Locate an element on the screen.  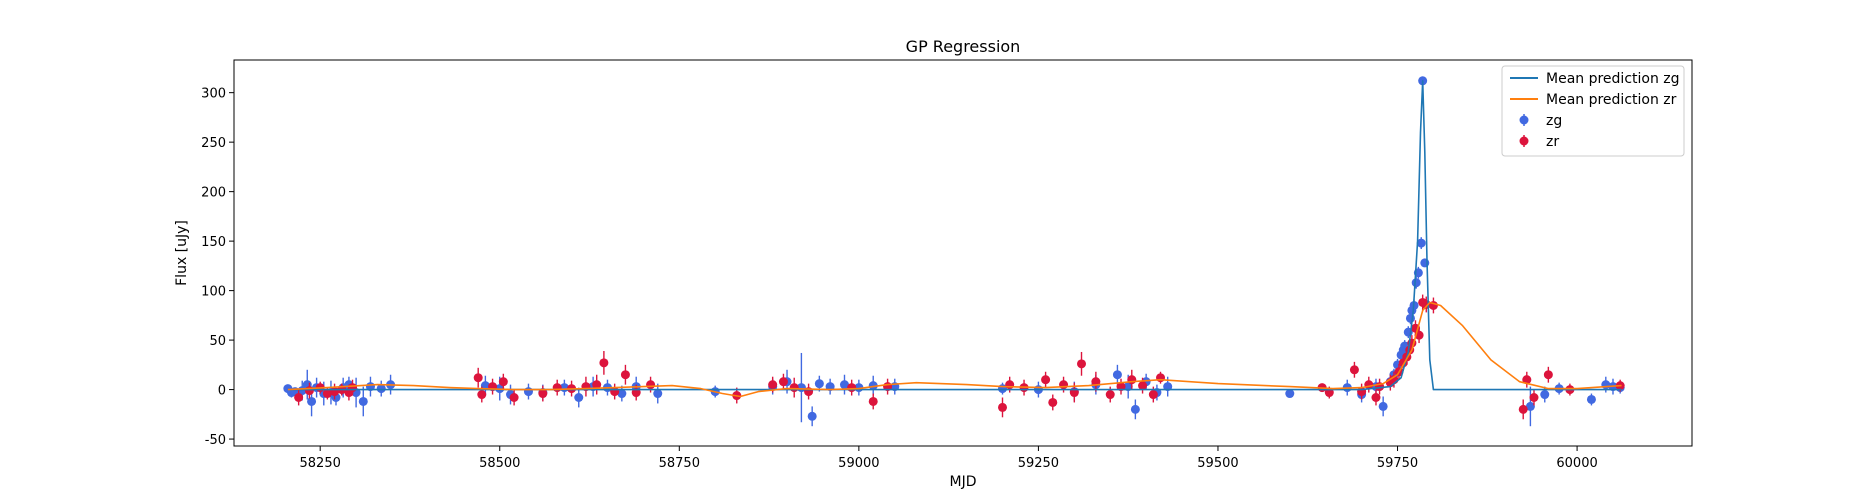
legend-marker-zr is located at coordinates (1524, 141).